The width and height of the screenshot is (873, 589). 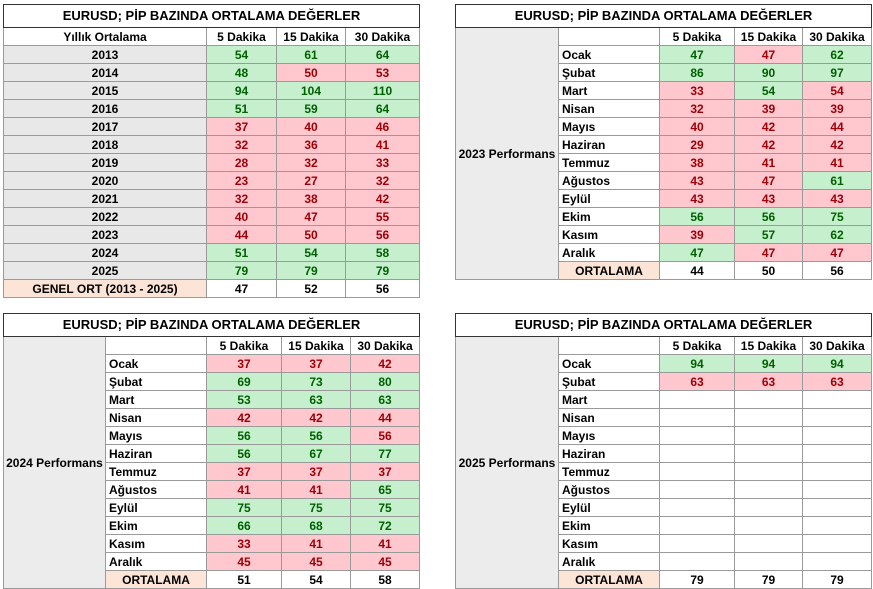 I want to click on table-row: Ağustos 43 47 61, so click(x=664, y=180).